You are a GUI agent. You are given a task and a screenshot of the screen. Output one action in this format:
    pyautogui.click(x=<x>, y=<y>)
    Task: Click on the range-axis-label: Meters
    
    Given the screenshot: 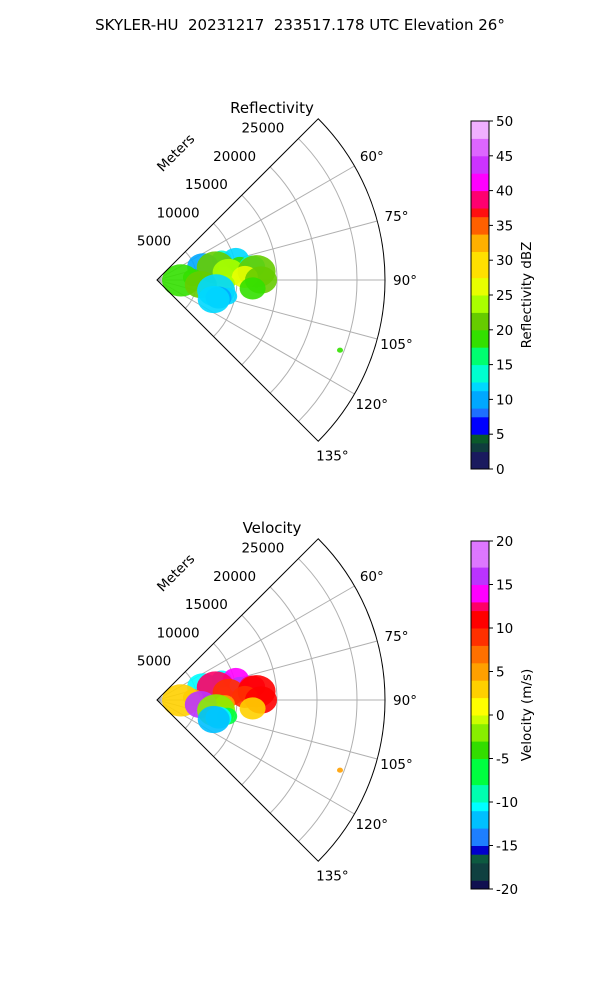 What is the action you would take?
    pyautogui.click(x=176, y=153)
    